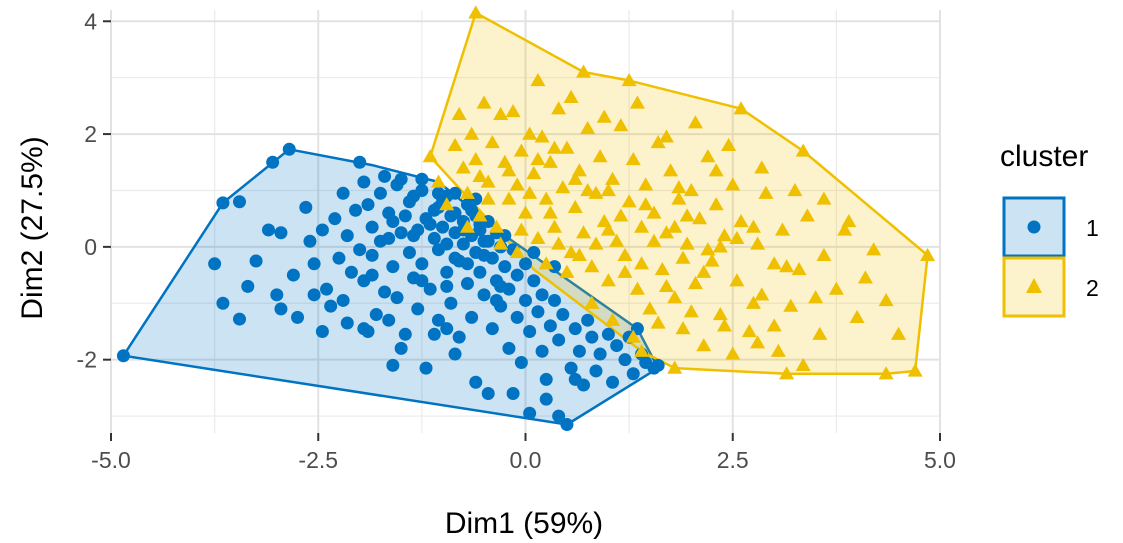 This screenshot has width=1123, height=543. I want to click on x-axis-title: Dim1 (59%), so click(524, 523).